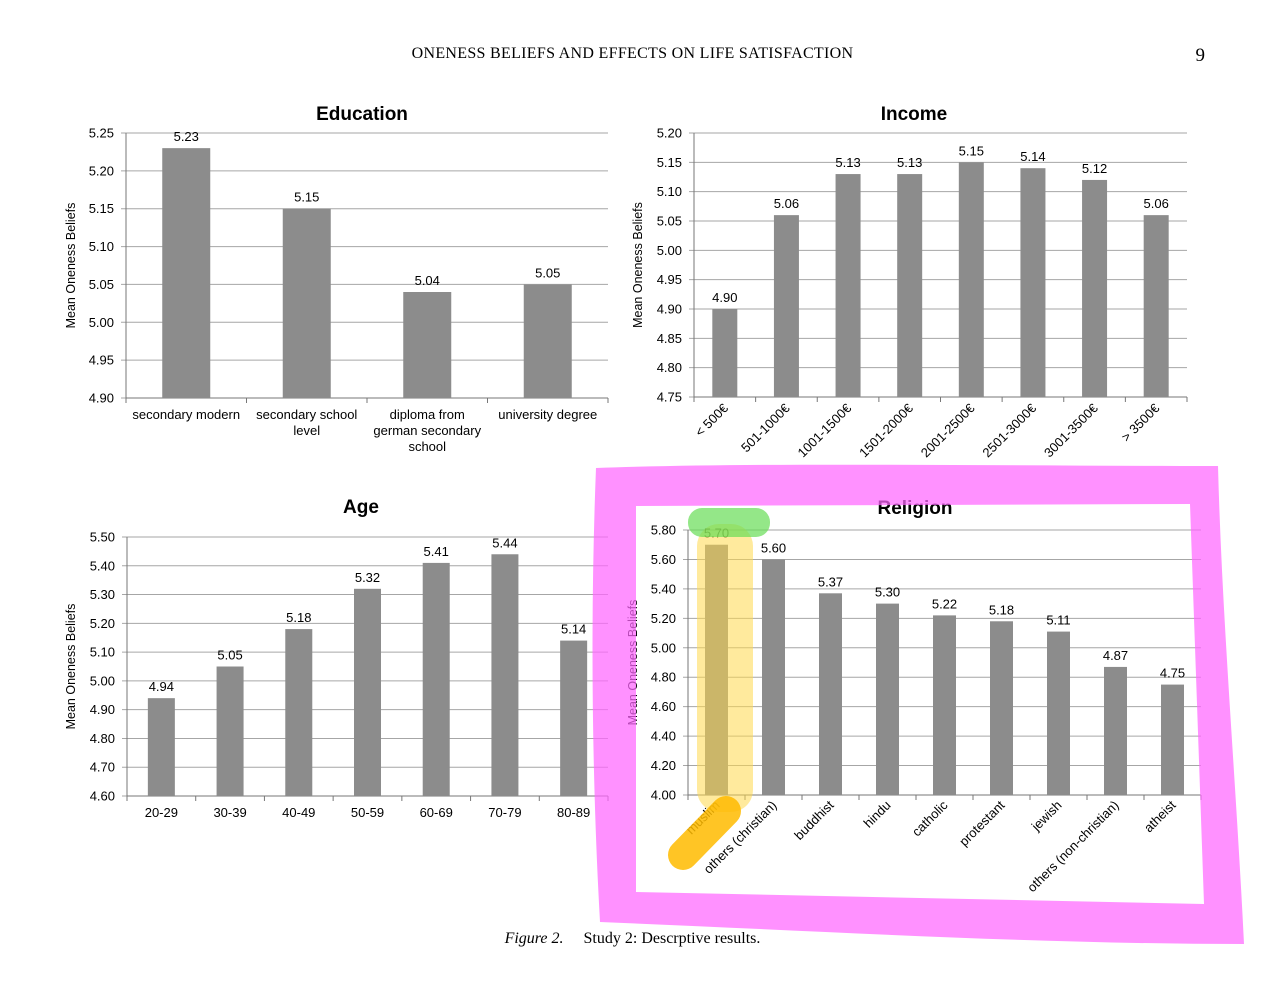 The width and height of the screenshot is (1265, 985). Describe the element at coordinates (102, 623) in the screenshot. I see `age-y-tick-label: 5.20` at that location.